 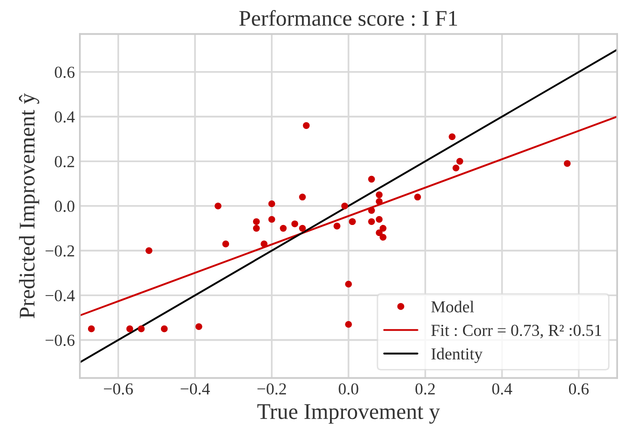 What do you see at coordinates (118, 389) in the screenshot?
I see `x-tick-label: −0.6` at bounding box center [118, 389].